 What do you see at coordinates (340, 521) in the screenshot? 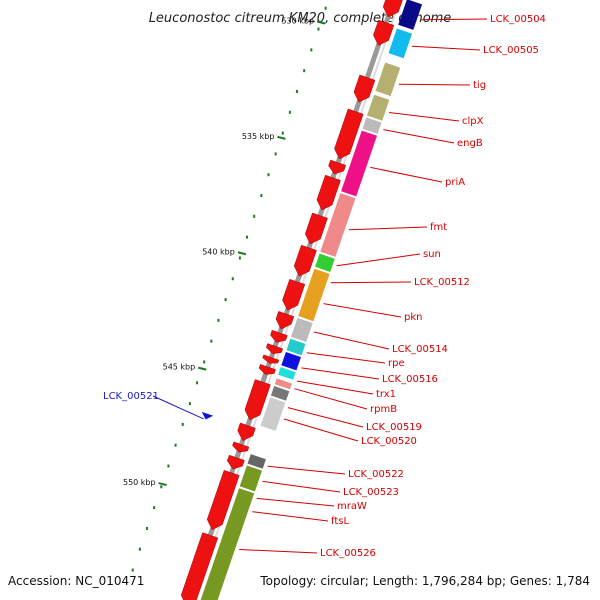
I see `gene-label-ftsl: ftsL` at bounding box center [340, 521].